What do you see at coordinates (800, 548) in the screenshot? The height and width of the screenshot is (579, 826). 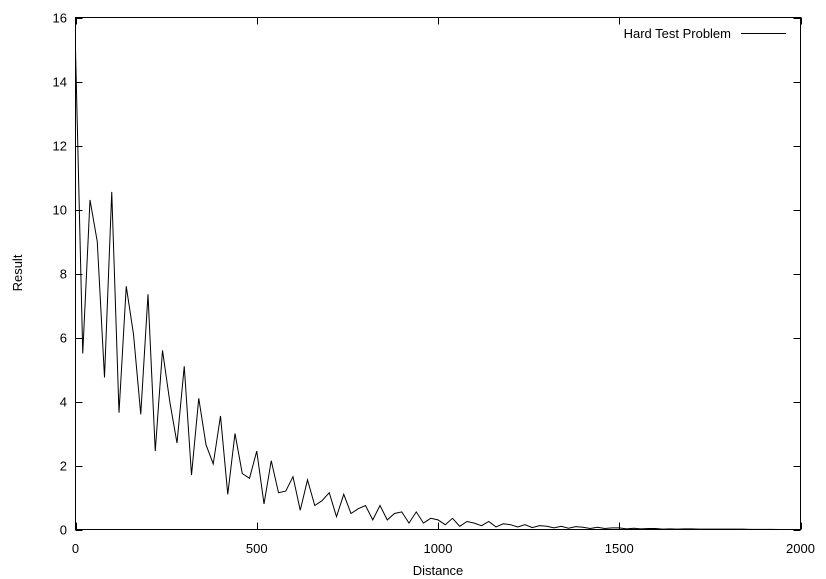 I see `x-tick-label: 2000` at bounding box center [800, 548].